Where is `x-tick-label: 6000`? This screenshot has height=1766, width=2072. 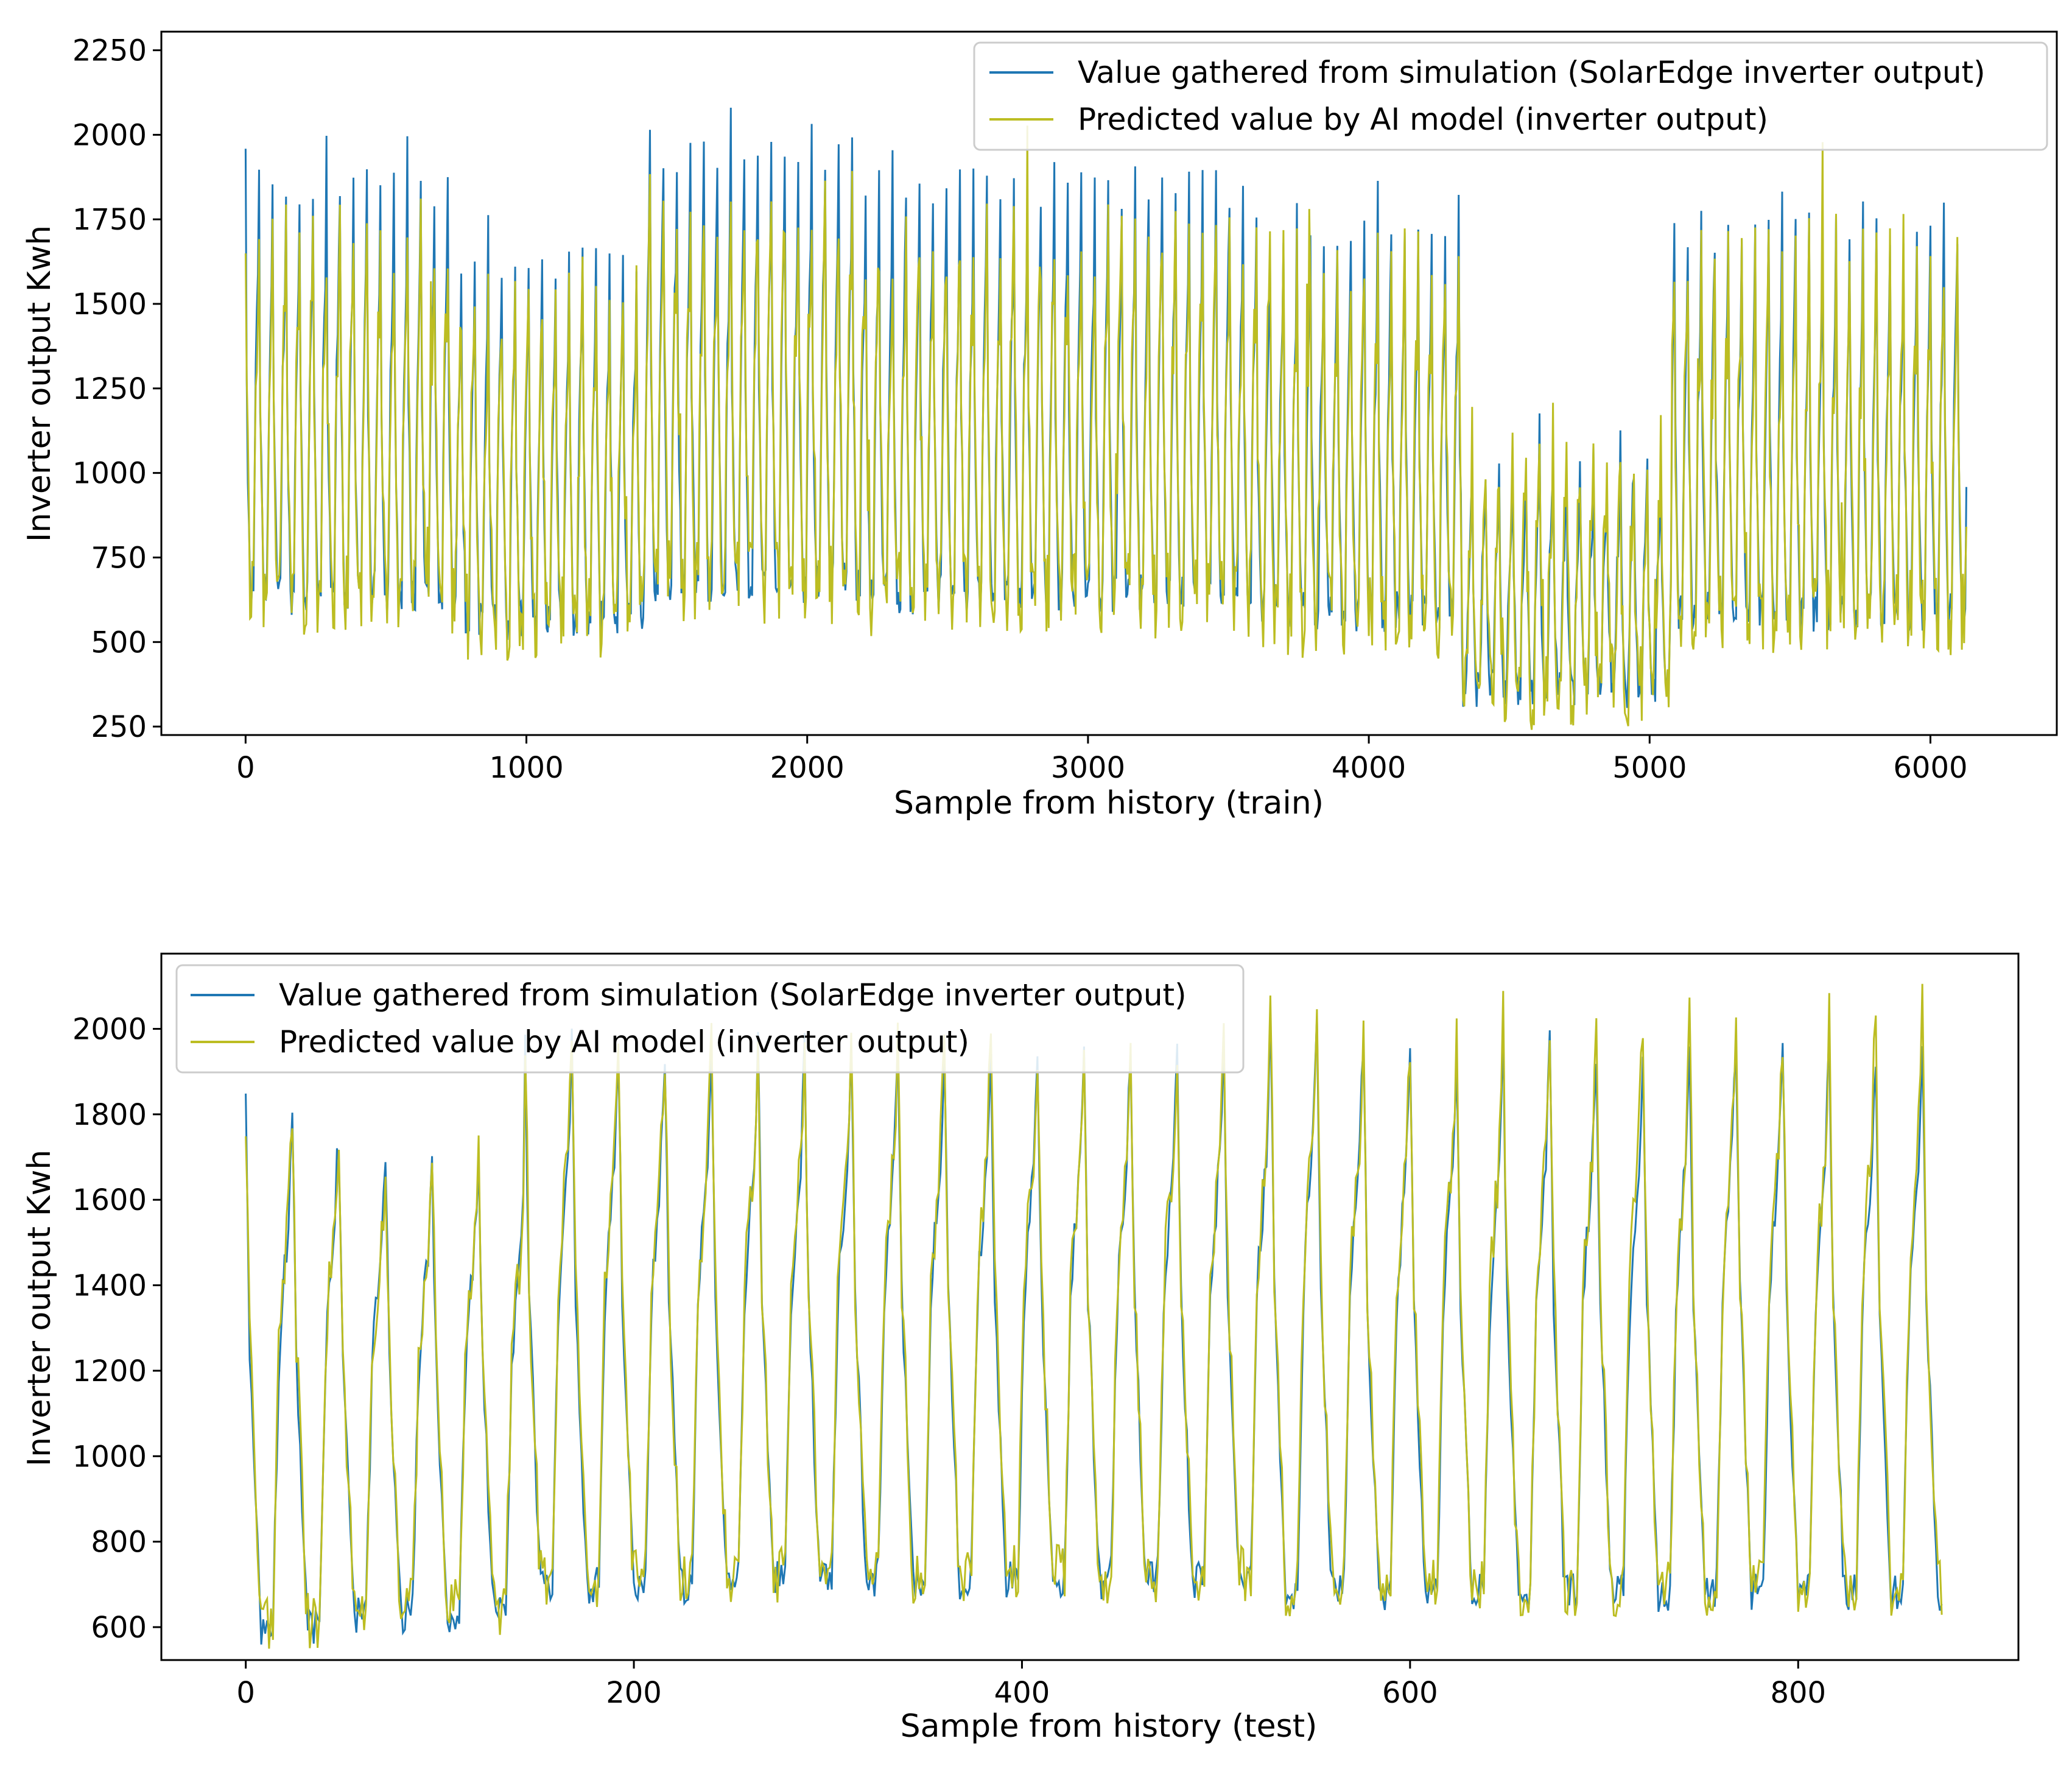
x-tick-label: 6000 is located at coordinates (1930, 768).